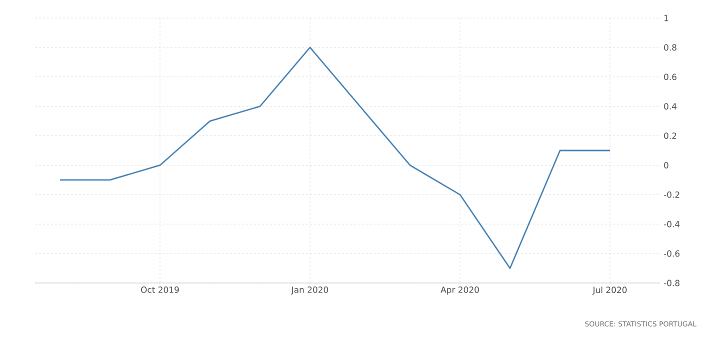 This screenshot has height=347, width=720. Describe the element at coordinates (309, 290) in the screenshot. I see `x-tick-label: Jan 2020` at that location.